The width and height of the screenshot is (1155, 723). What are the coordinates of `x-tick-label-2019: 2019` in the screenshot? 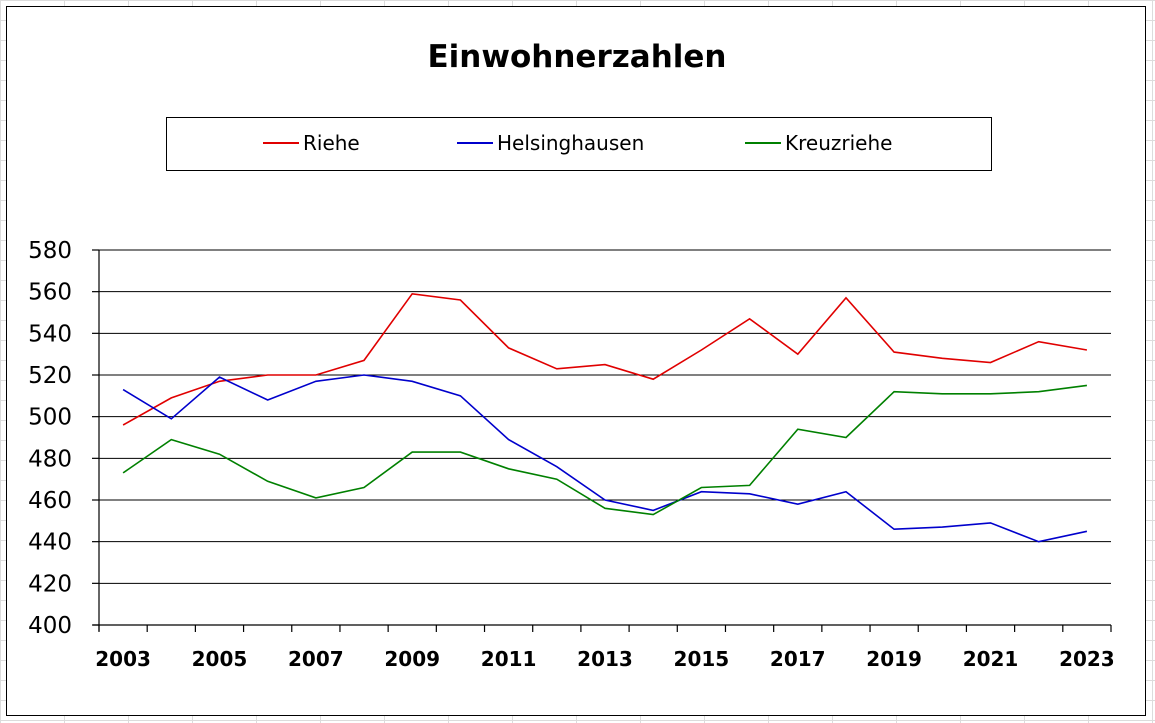 It's located at (894, 659).